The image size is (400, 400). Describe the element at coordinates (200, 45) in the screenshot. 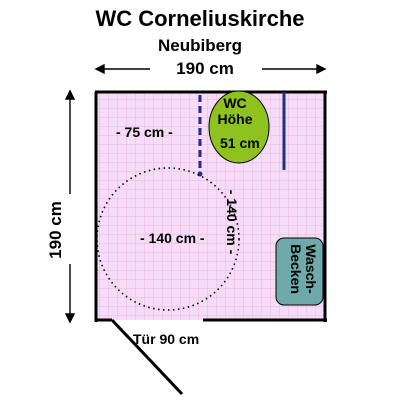

I see `page-subtitle: Neubiberg` at that location.